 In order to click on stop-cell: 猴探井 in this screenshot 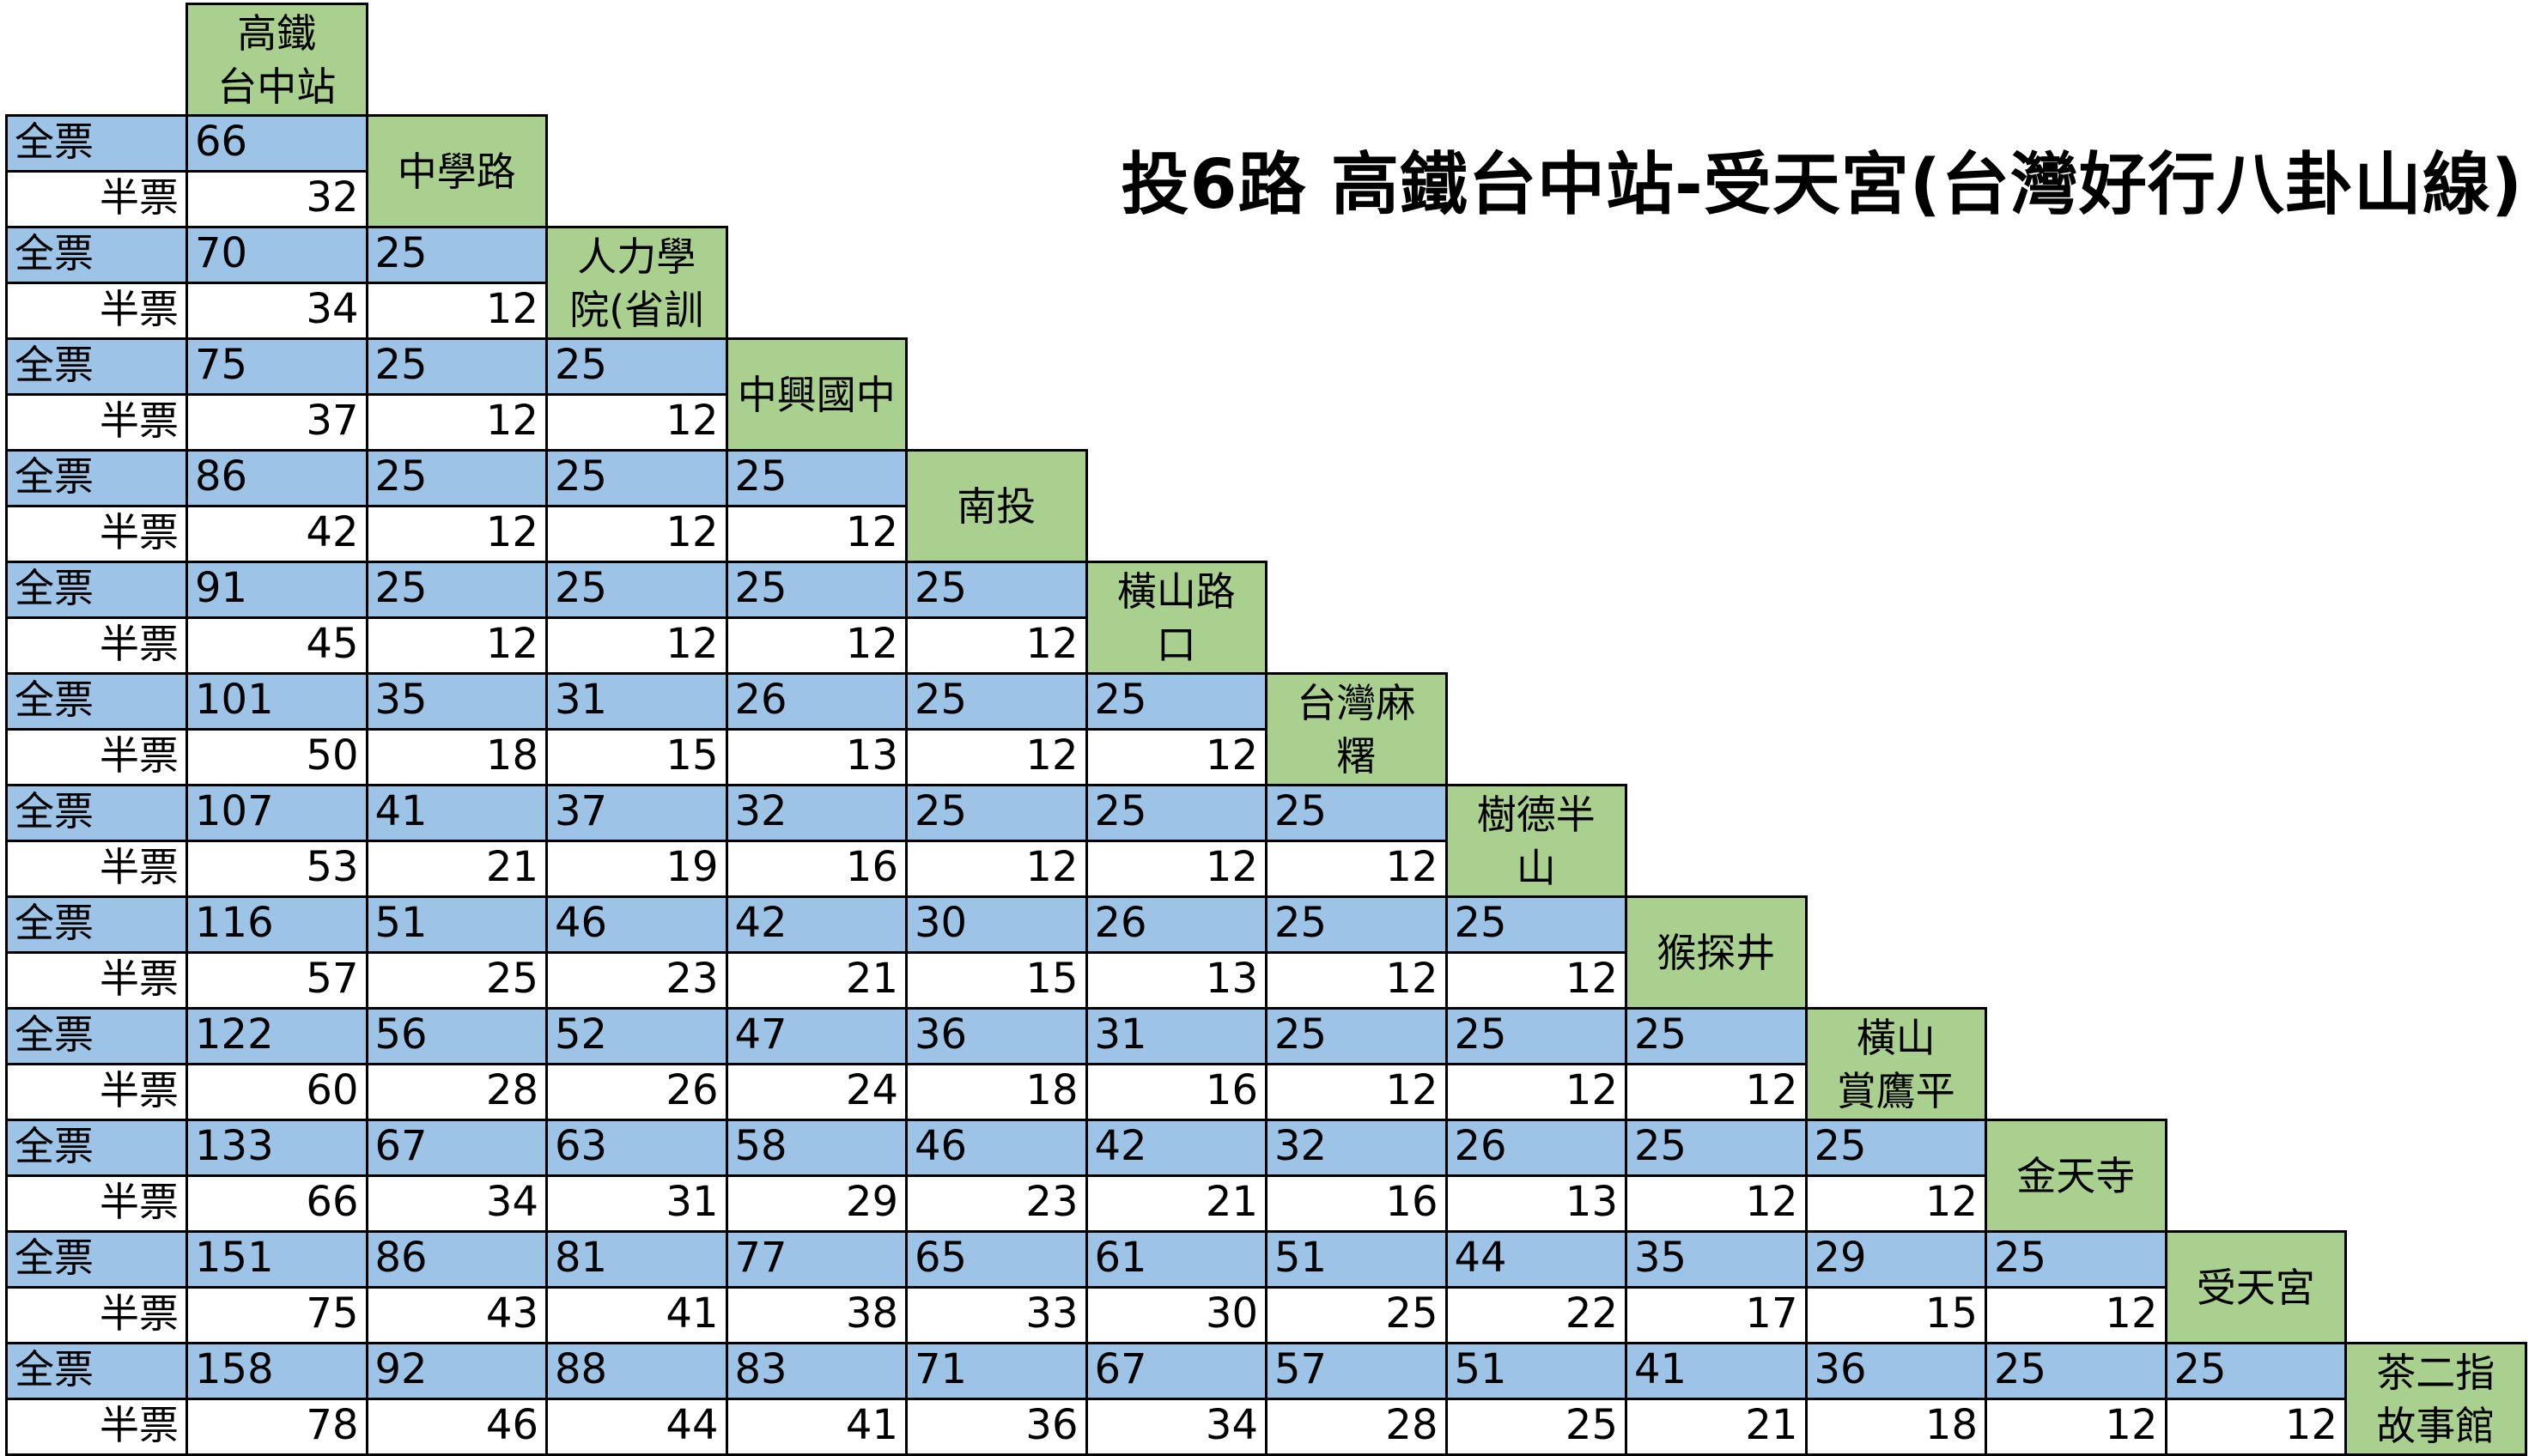, I will do `click(1716, 953)`.